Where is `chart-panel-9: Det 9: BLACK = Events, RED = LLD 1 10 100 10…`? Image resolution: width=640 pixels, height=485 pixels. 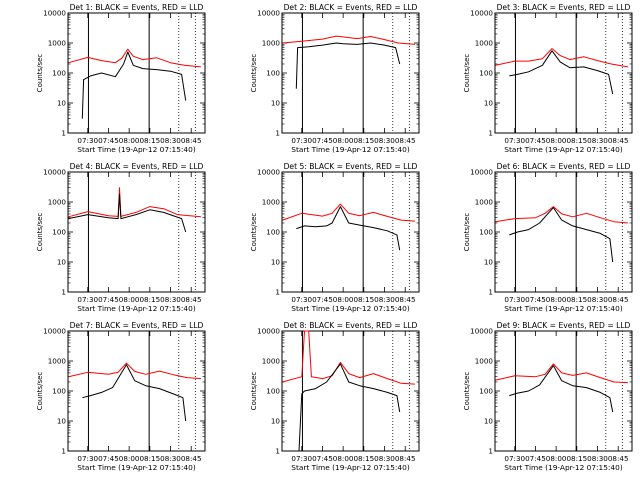
chart-panel-9: Det 9: BLACK = Events, RED = LLD 1 10 100 10… is located at coordinates (548, 396).